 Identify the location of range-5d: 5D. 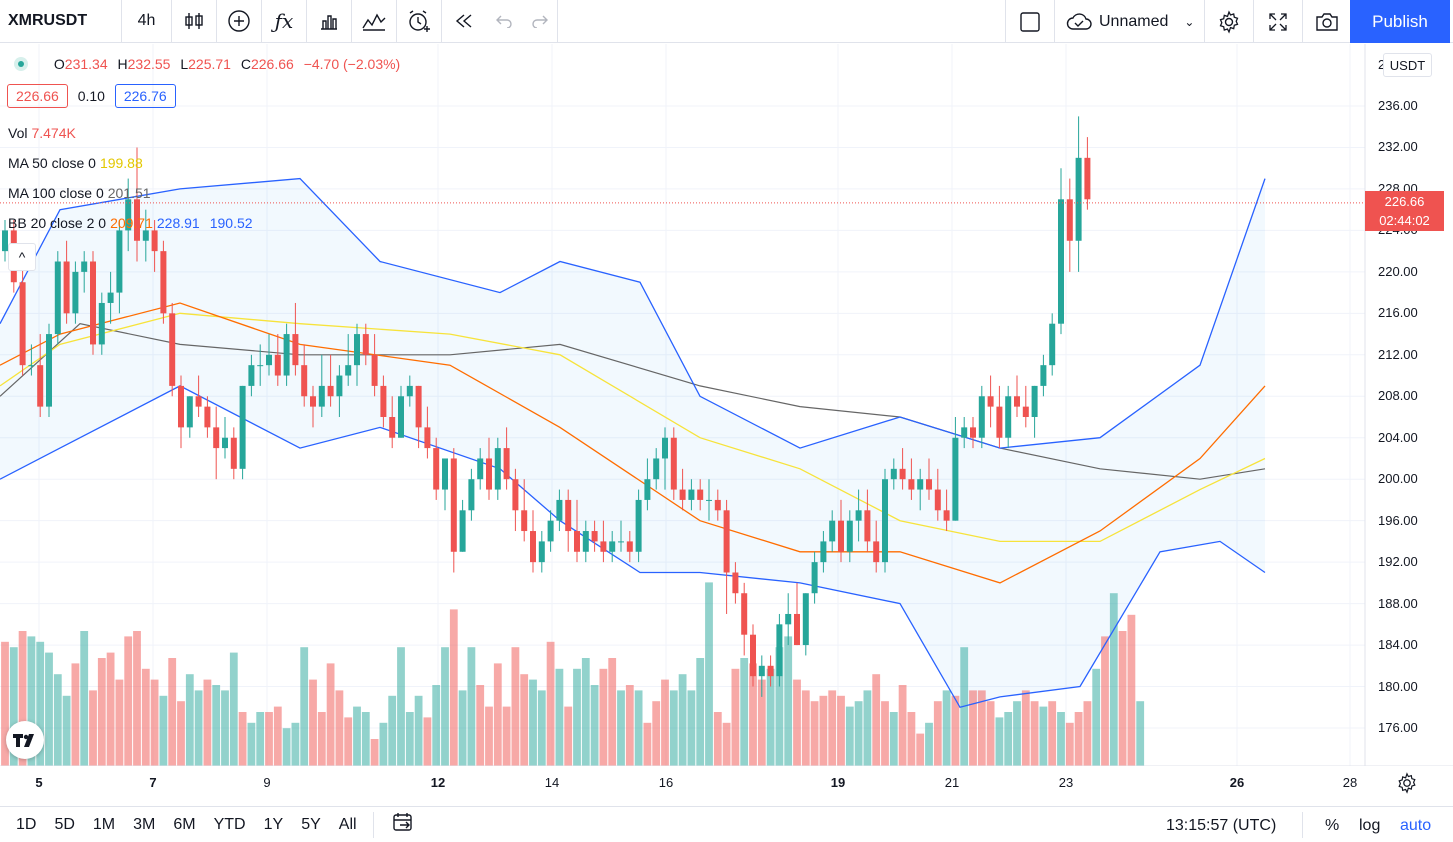
(64, 824).